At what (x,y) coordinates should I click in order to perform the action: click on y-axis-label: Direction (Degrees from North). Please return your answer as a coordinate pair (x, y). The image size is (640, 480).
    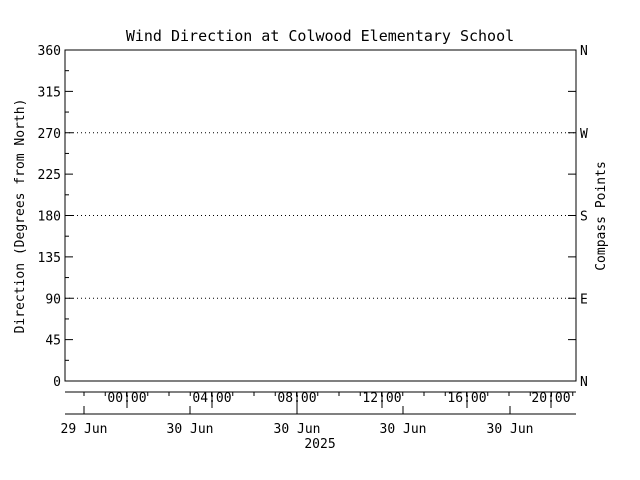
    Looking at the image, I should click on (20, 216).